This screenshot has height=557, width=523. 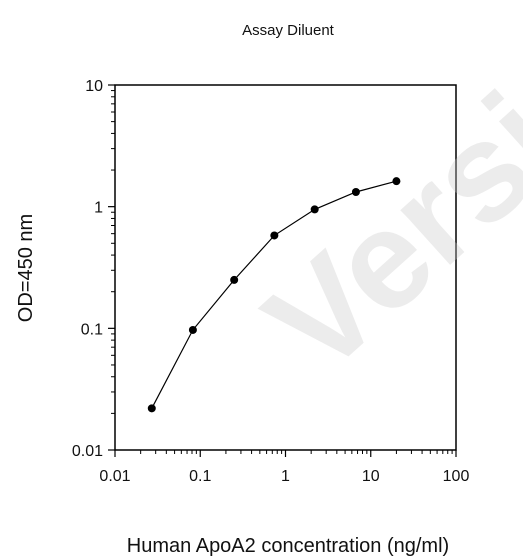 What do you see at coordinates (285, 476) in the screenshot?
I see `x-tick-label: 1` at bounding box center [285, 476].